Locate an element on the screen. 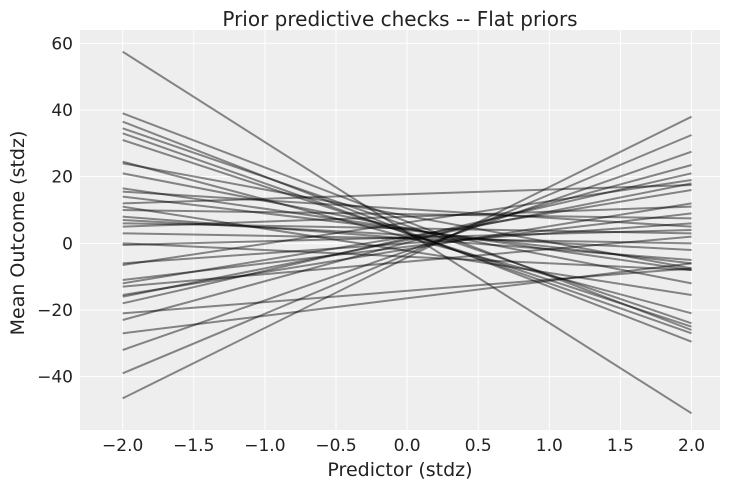 This screenshot has height=491, width=731. x-tick-label: 0.0 is located at coordinates (407, 446).